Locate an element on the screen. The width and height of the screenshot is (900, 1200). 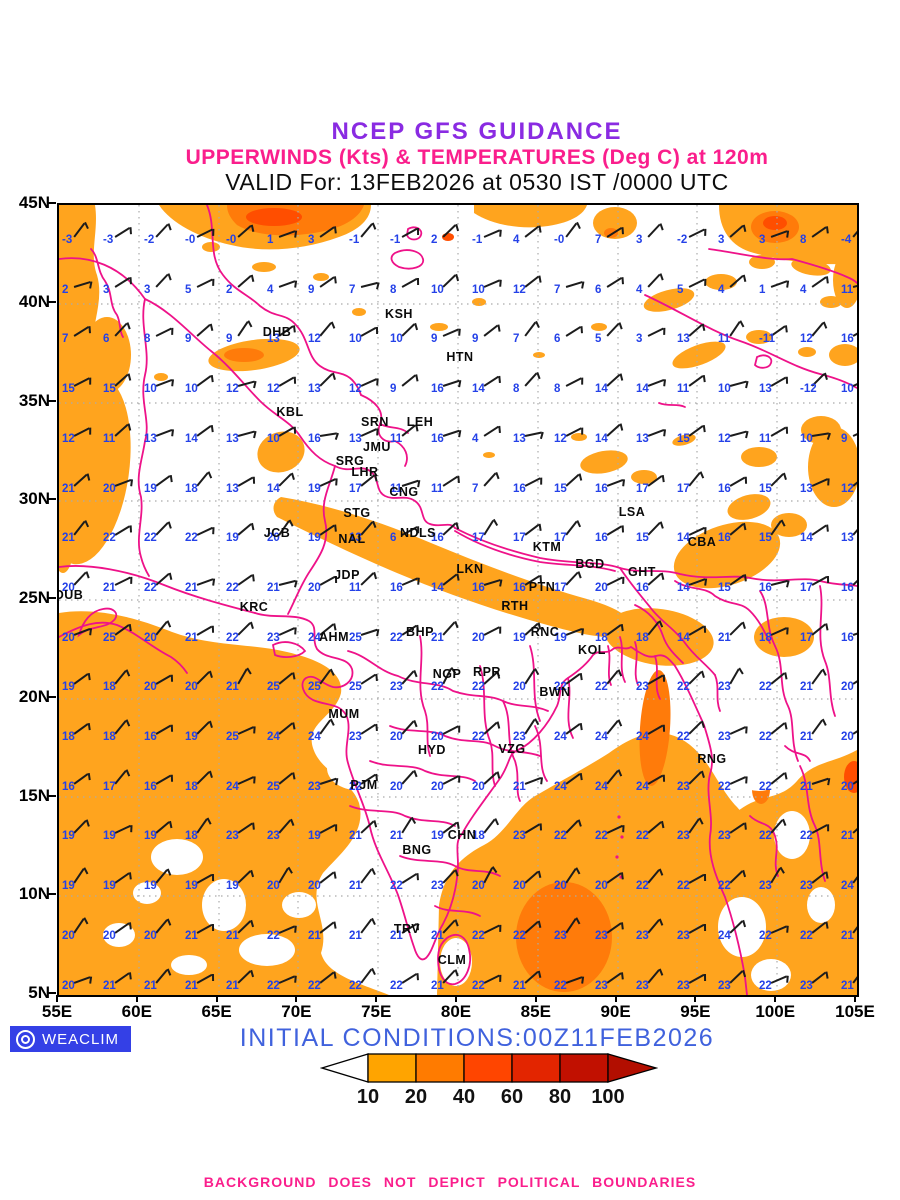
station-temperature: -3 is located at coordinates (108, 240).